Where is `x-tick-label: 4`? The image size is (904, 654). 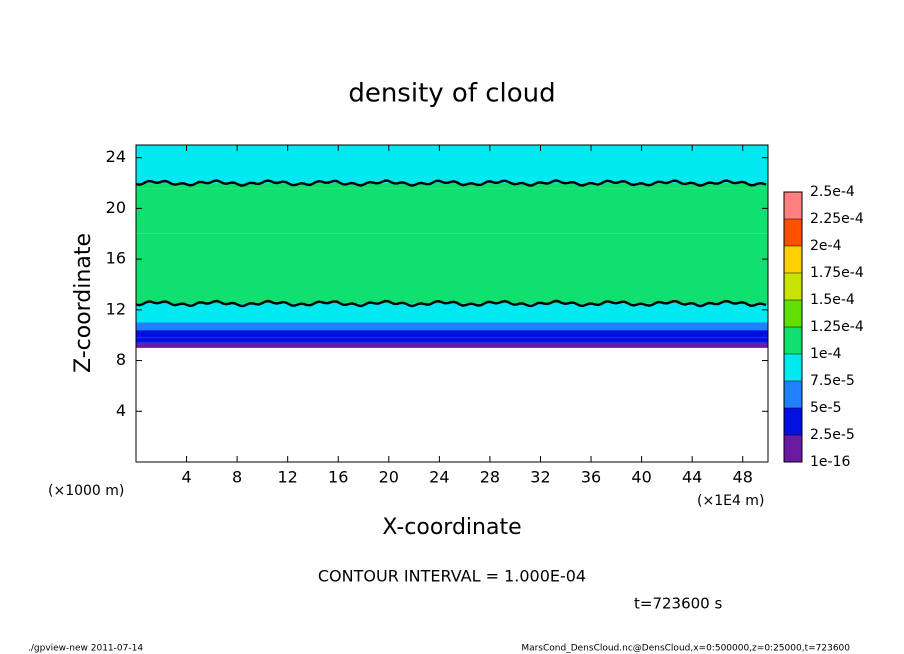
x-tick-label: 4 is located at coordinates (186, 477).